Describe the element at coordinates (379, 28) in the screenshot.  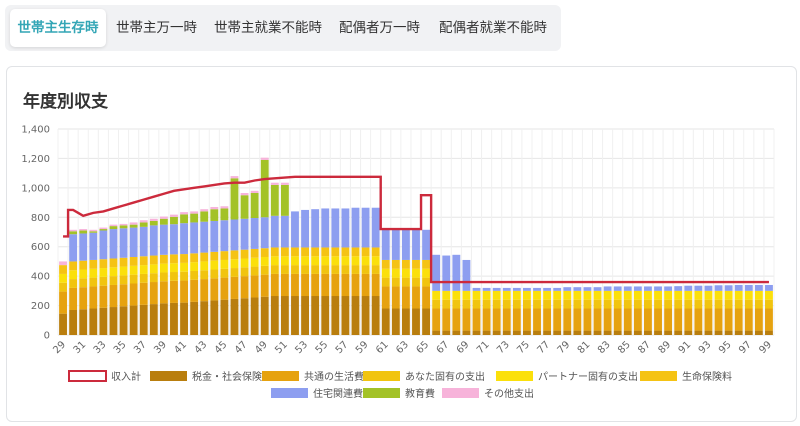
I see `tab-spouse-death: 配偶者万一時` at that location.